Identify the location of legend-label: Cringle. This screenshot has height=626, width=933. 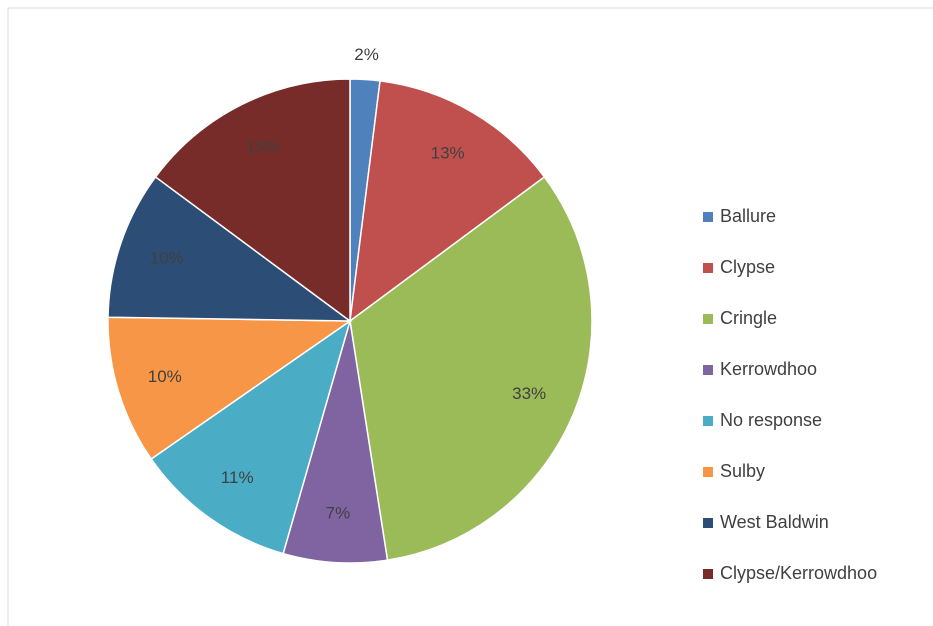
(748, 318).